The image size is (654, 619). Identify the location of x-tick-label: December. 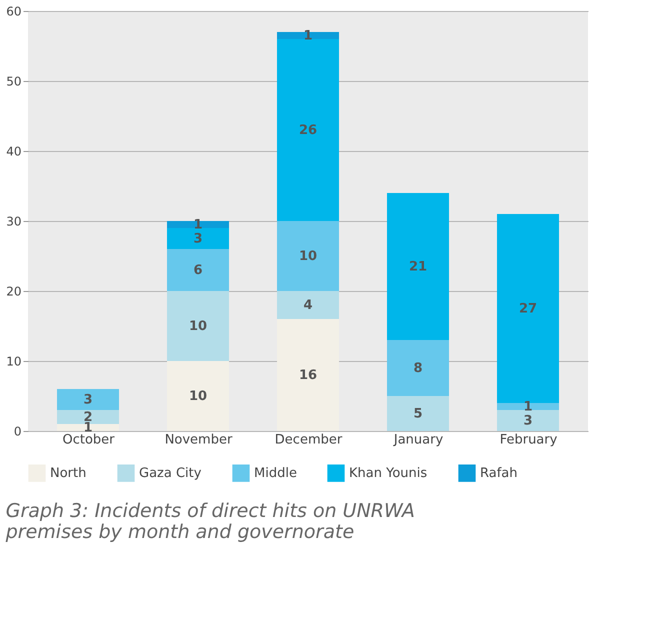
(308, 440).